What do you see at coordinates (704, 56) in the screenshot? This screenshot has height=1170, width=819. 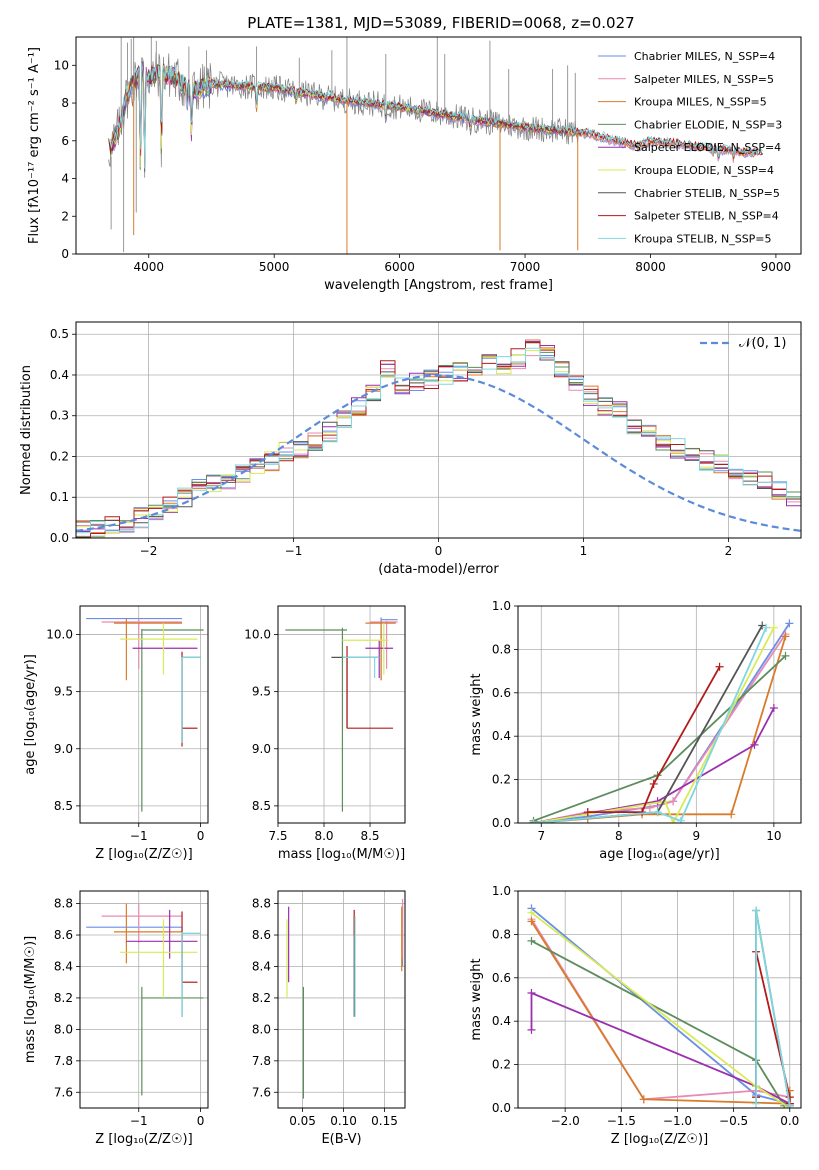 I see `legend-label-chabrier-miles: Chabrier MILES, N_SSP=4` at bounding box center [704, 56].